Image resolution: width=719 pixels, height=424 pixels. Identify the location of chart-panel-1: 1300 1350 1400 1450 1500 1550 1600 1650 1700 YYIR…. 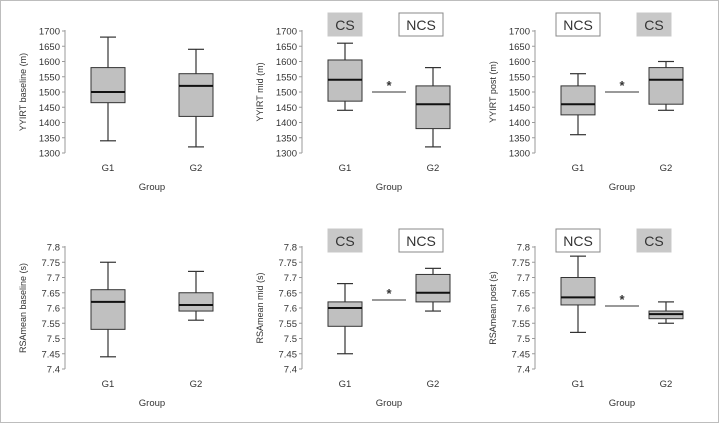
(116, 110).